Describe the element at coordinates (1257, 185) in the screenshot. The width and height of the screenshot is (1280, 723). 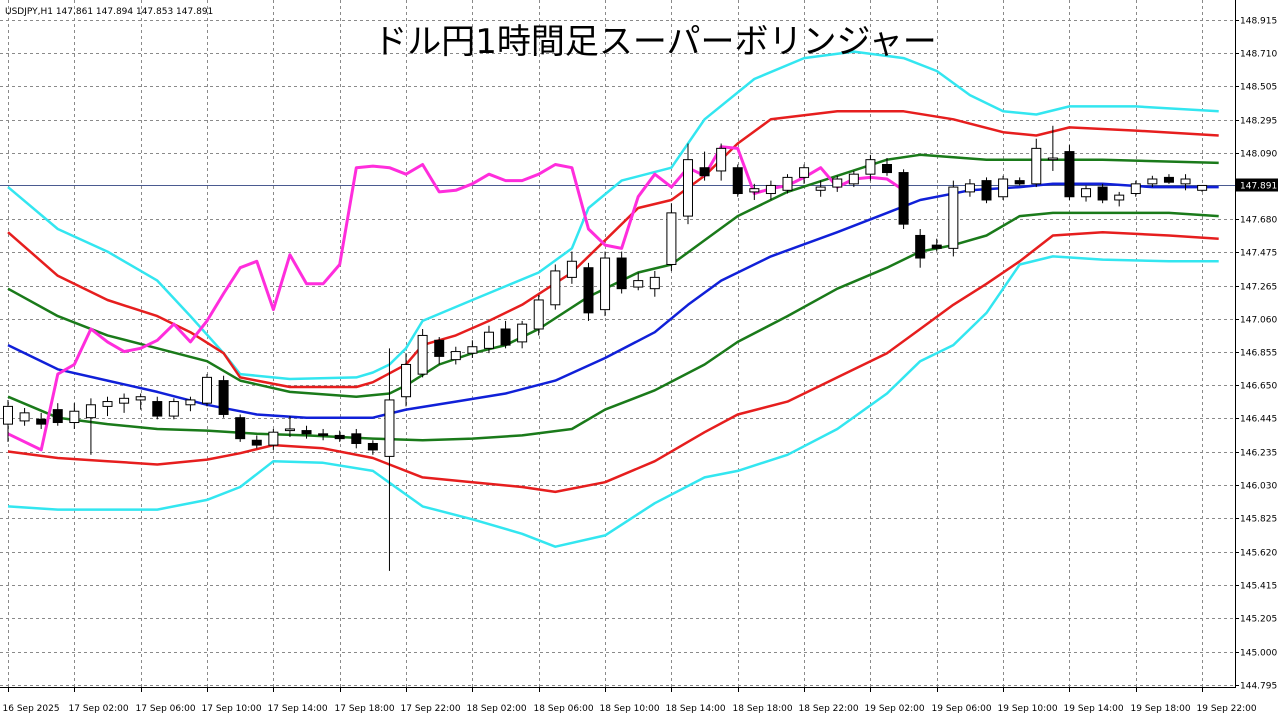
I see `current-price-box: 147.891` at that location.